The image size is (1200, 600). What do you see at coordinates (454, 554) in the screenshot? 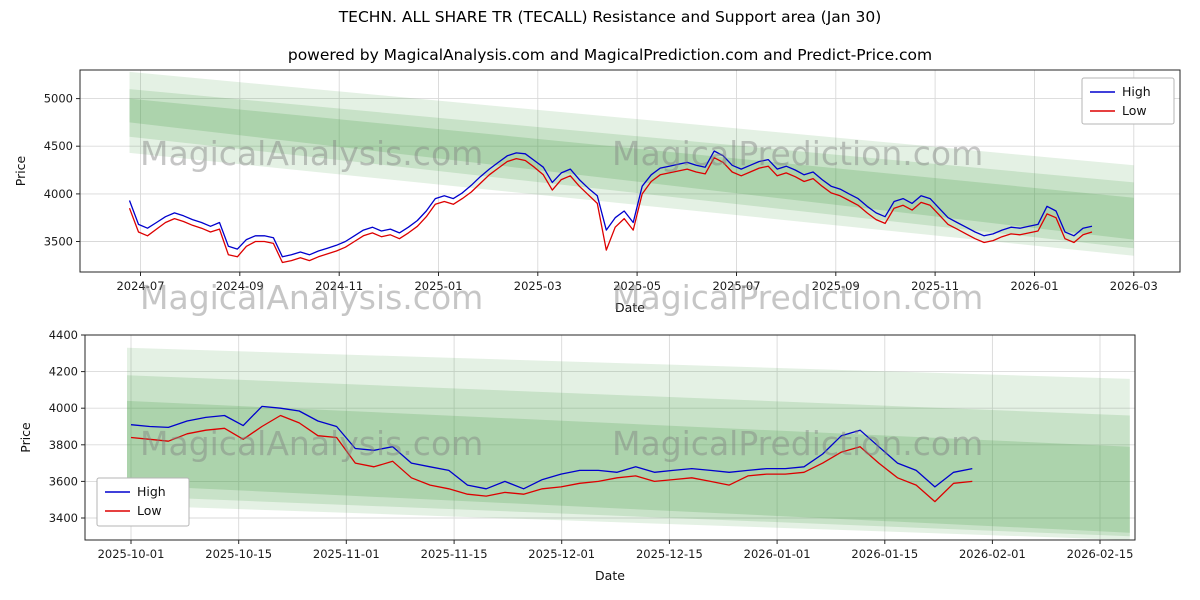
I see `x-tick-label: 2025-11-15` at bounding box center [454, 554].